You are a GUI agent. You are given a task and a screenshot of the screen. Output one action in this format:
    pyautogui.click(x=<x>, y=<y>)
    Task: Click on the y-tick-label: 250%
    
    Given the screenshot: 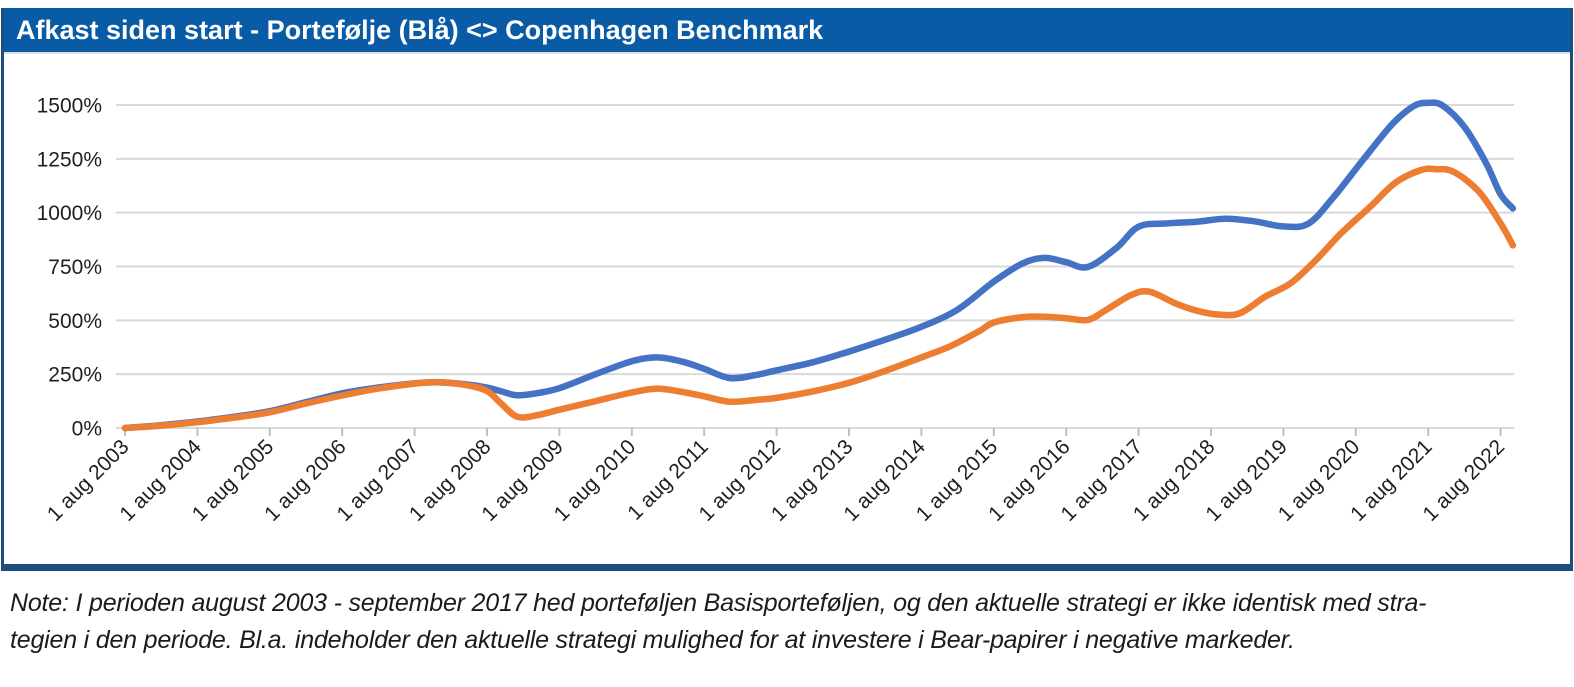 What is the action you would take?
    pyautogui.click(x=75, y=375)
    